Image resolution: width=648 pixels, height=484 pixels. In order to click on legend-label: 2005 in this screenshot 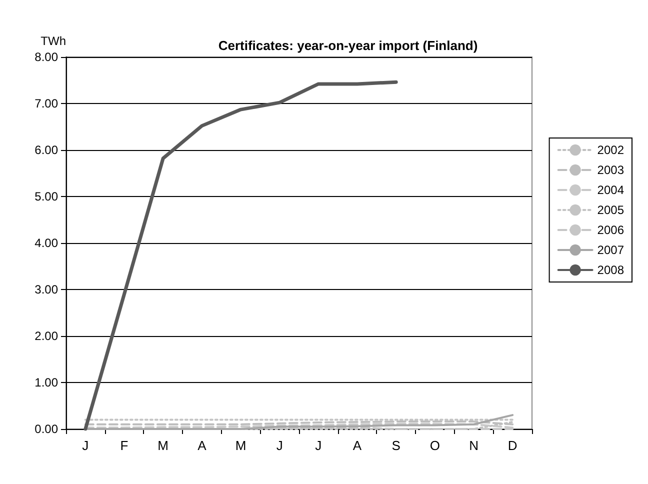, I will do `click(610, 210)`.